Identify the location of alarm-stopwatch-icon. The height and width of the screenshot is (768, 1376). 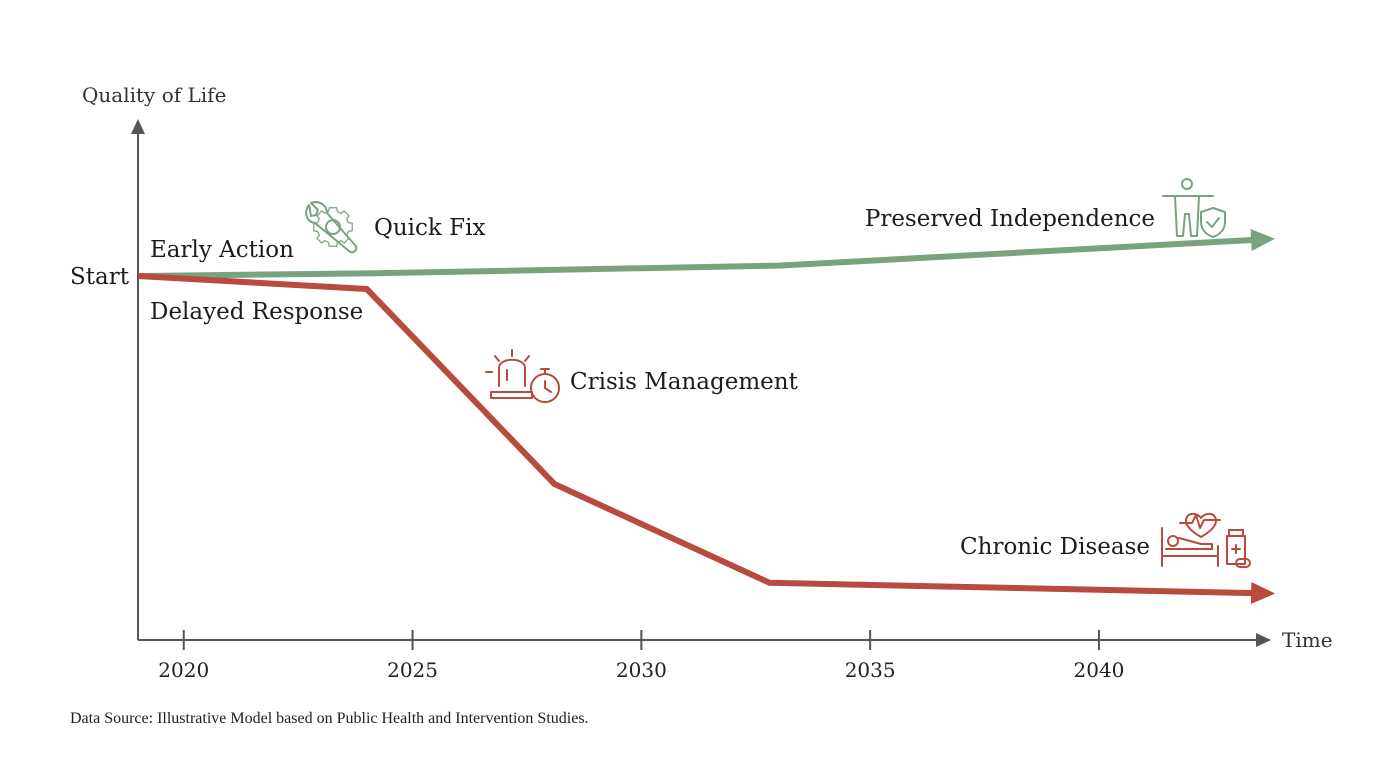
(522, 376).